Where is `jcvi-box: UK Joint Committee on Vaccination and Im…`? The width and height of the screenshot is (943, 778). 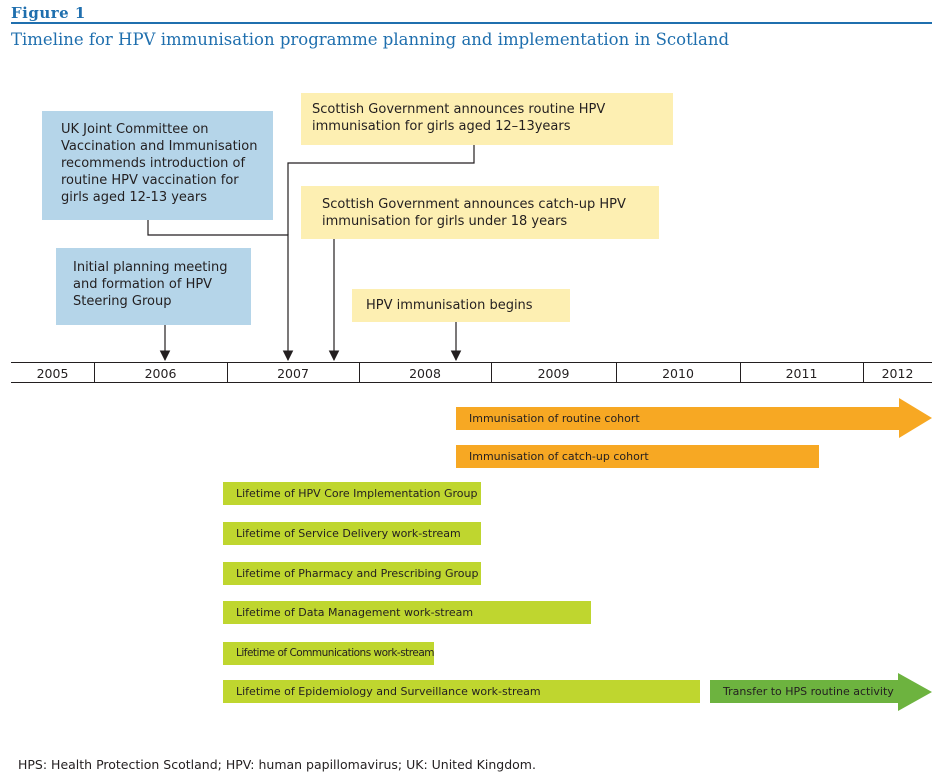
jcvi-box: UK Joint Committee on Vaccination and Im… is located at coordinates (157, 165).